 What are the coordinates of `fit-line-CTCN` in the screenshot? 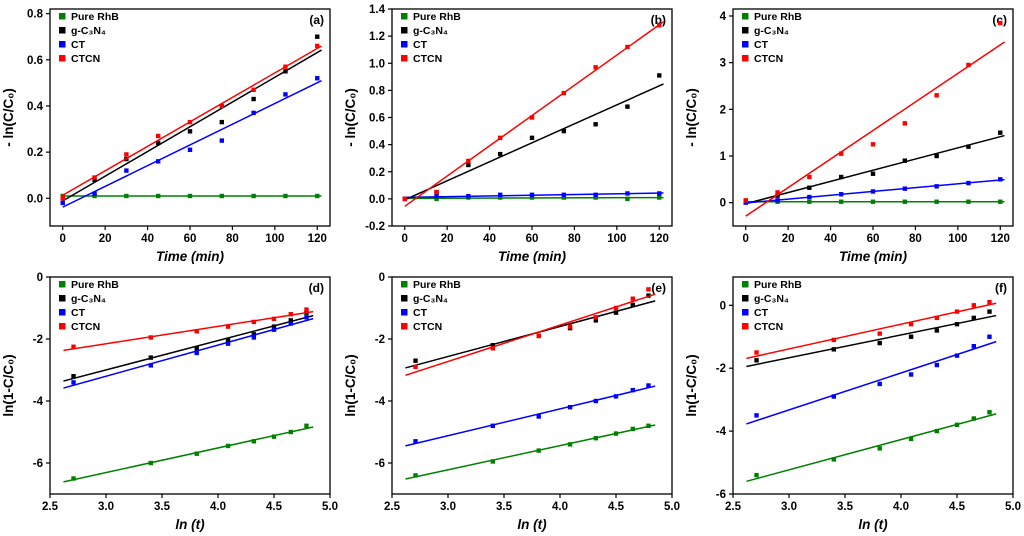 It's located at (871, 331).